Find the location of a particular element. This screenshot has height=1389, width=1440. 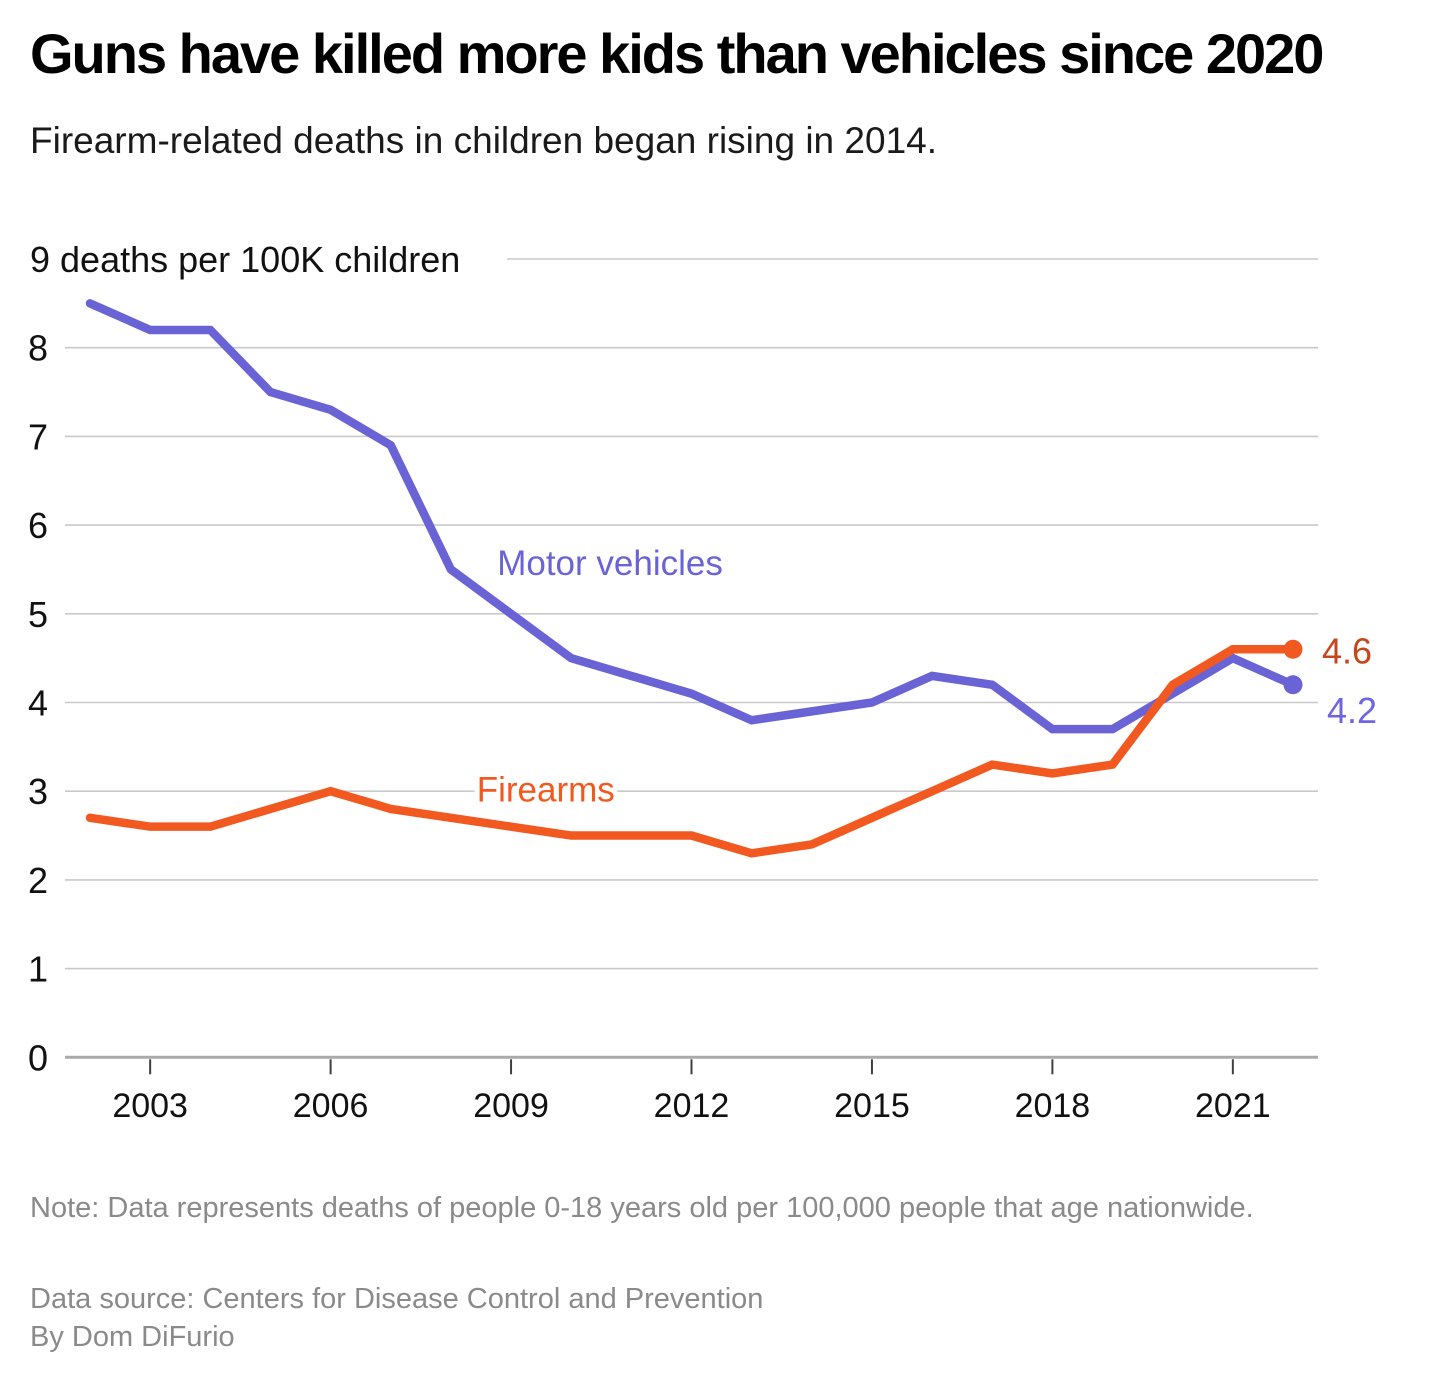

series-end-dot-firearms is located at coordinates (1293, 649).